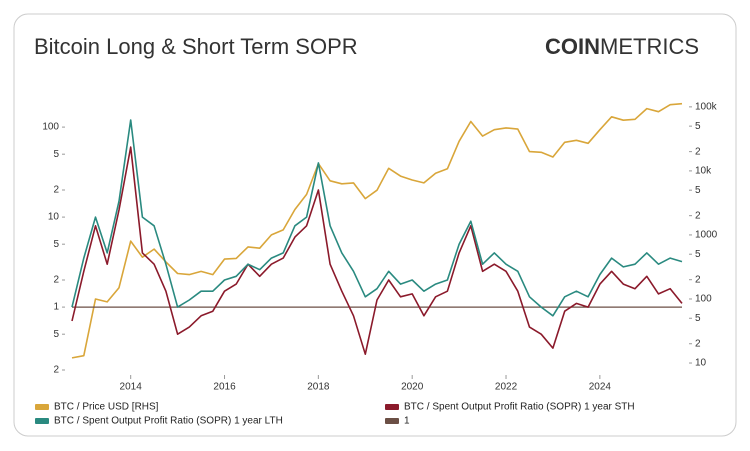 The height and width of the screenshot is (451, 750). What do you see at coordinates (701, 363) in the screenshot?
I see `y2-tick-label: 10` at bounding box center [701, 363].